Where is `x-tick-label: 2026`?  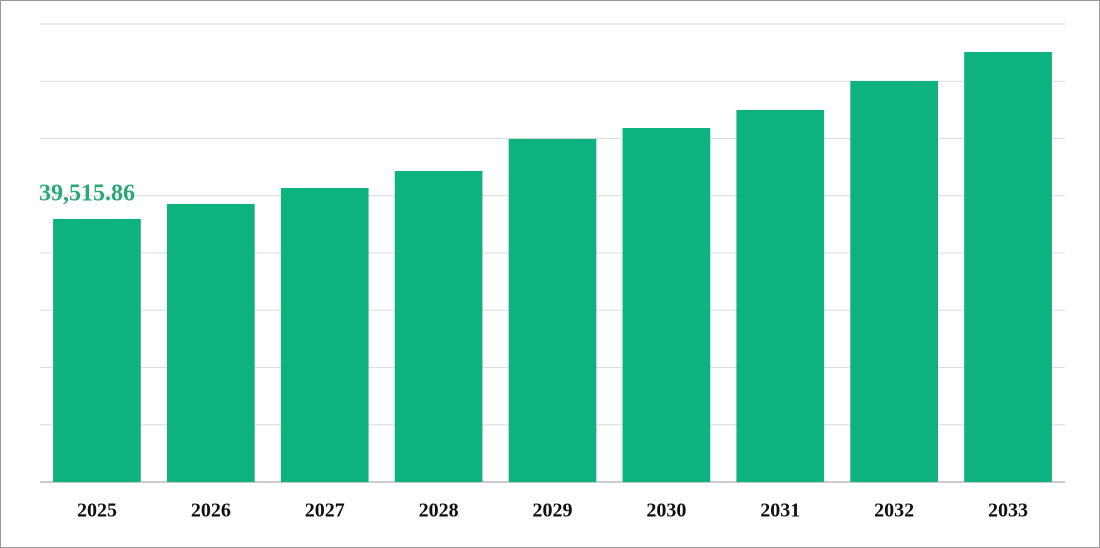
x-tick-label: 2026 is located at coordinates (211, 511).